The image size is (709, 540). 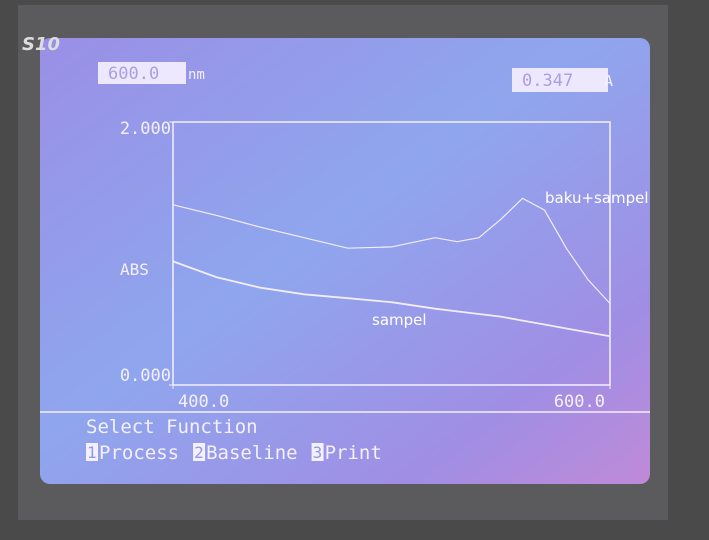 I want to click on menu-key: 2, so click(x=199, y=452).